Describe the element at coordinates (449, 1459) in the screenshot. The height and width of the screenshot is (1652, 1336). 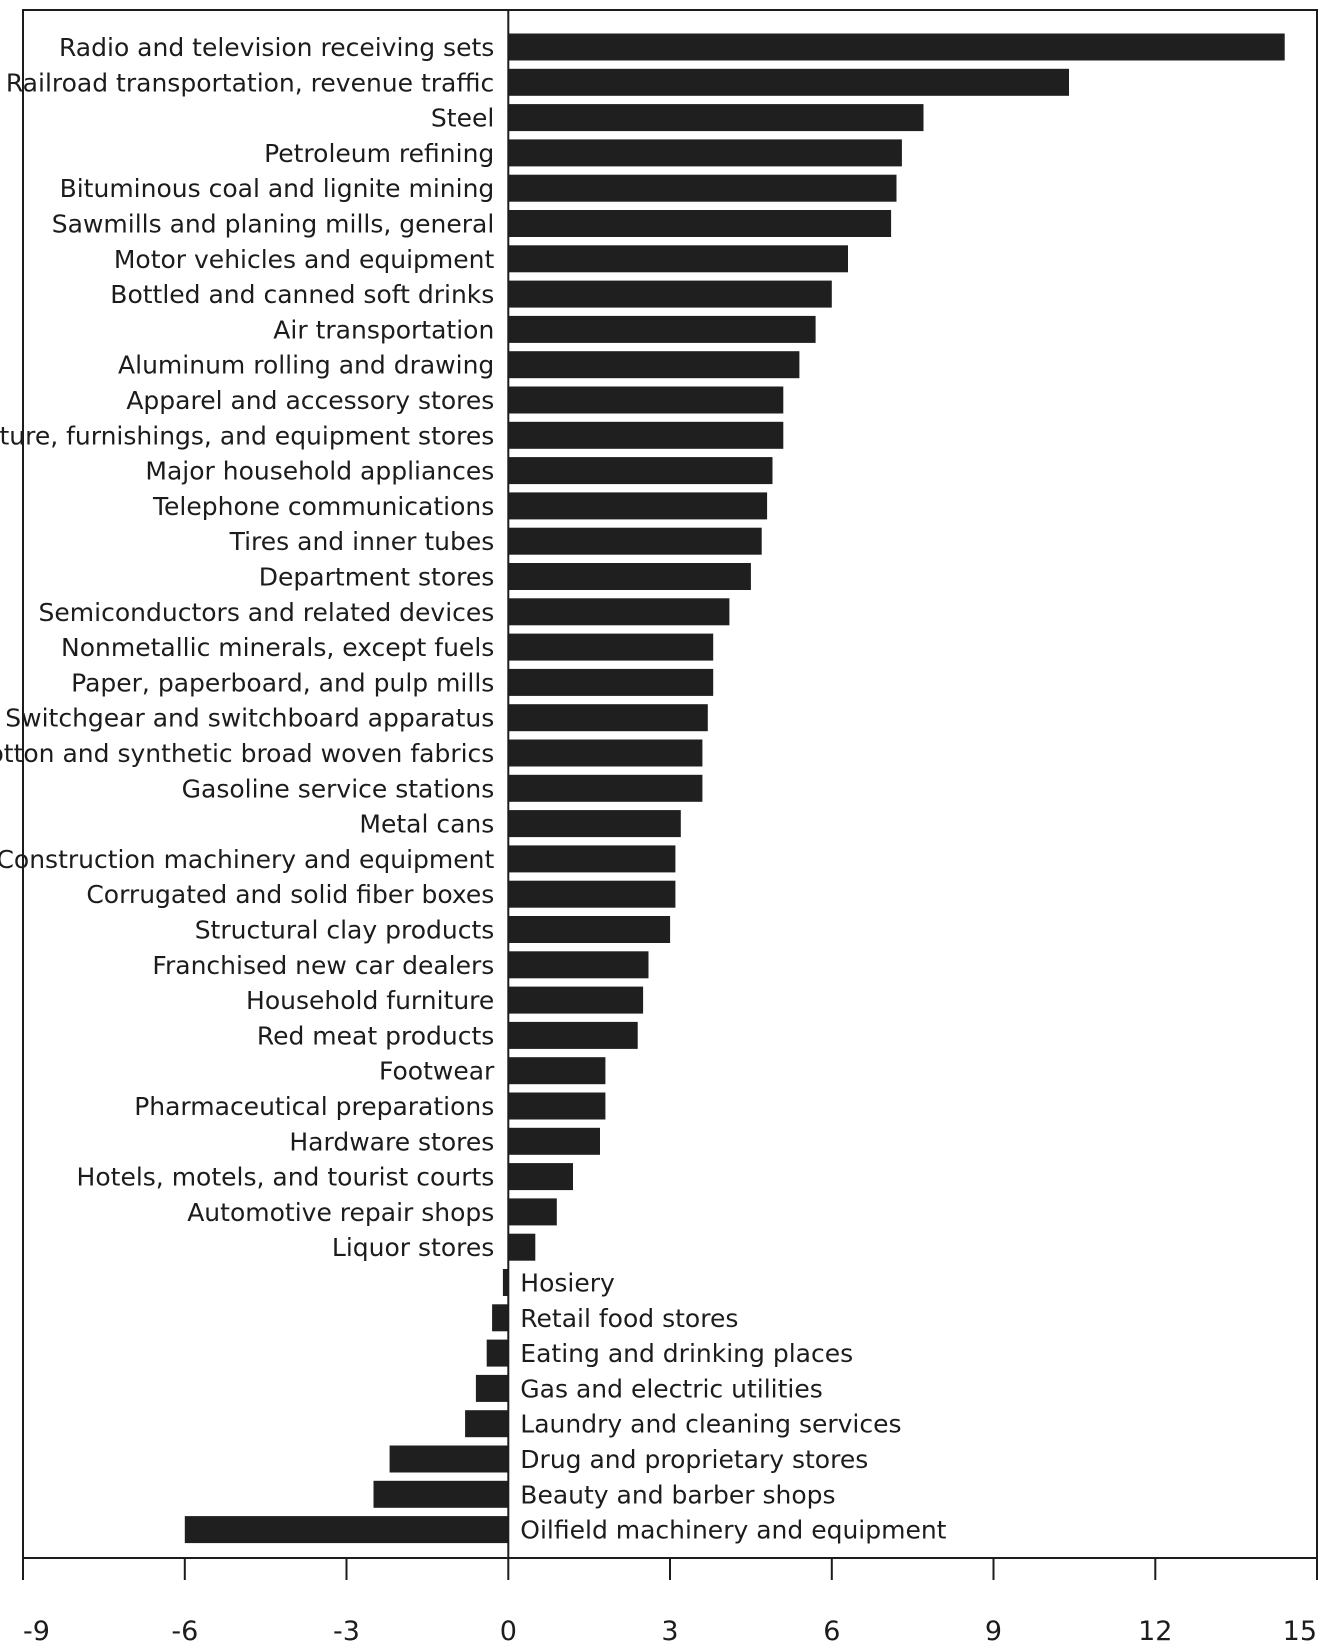
I see `bar-drug-and-proprietary-stores` at that location.